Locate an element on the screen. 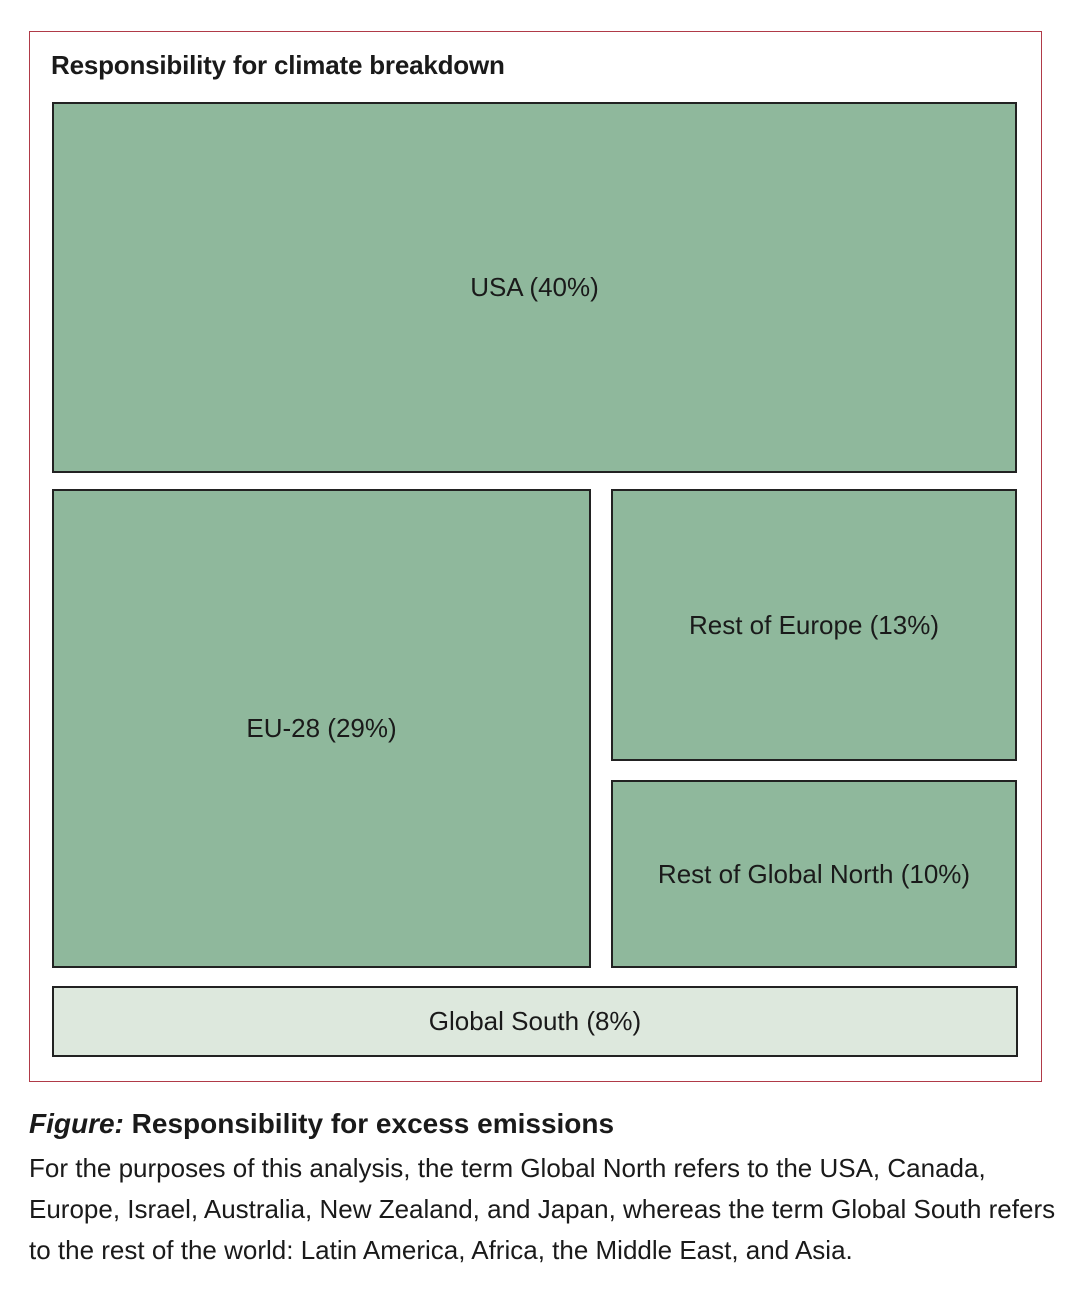  treemap-tile-rest-of-global-north: Rest of Global North (10%) is located at coordinates (814, 874).